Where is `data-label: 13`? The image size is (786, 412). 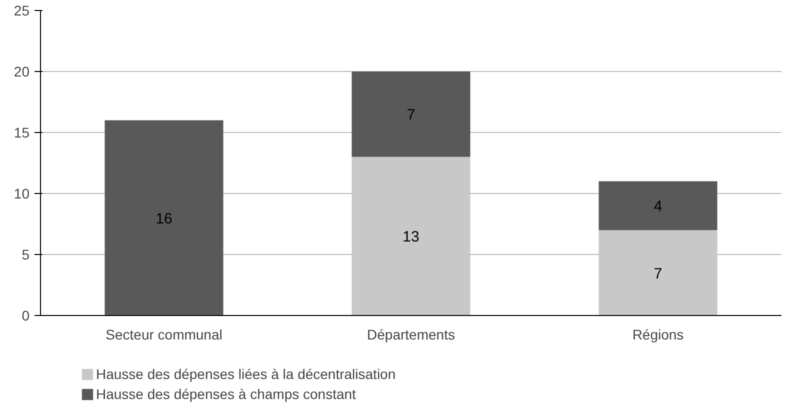
data-label: 13 is located at coordinates (411, 237).